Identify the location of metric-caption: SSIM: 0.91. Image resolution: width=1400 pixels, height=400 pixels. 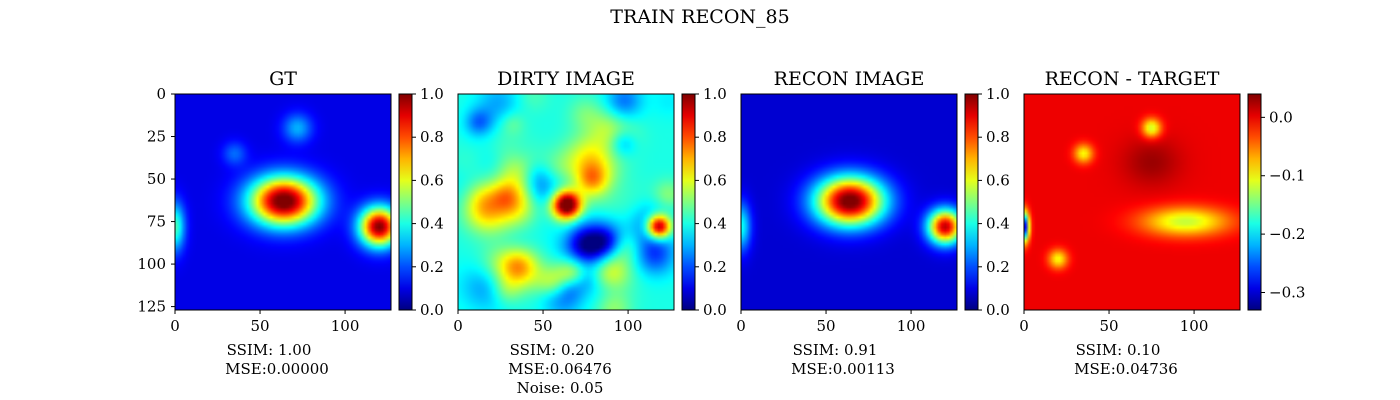
(835, 350).